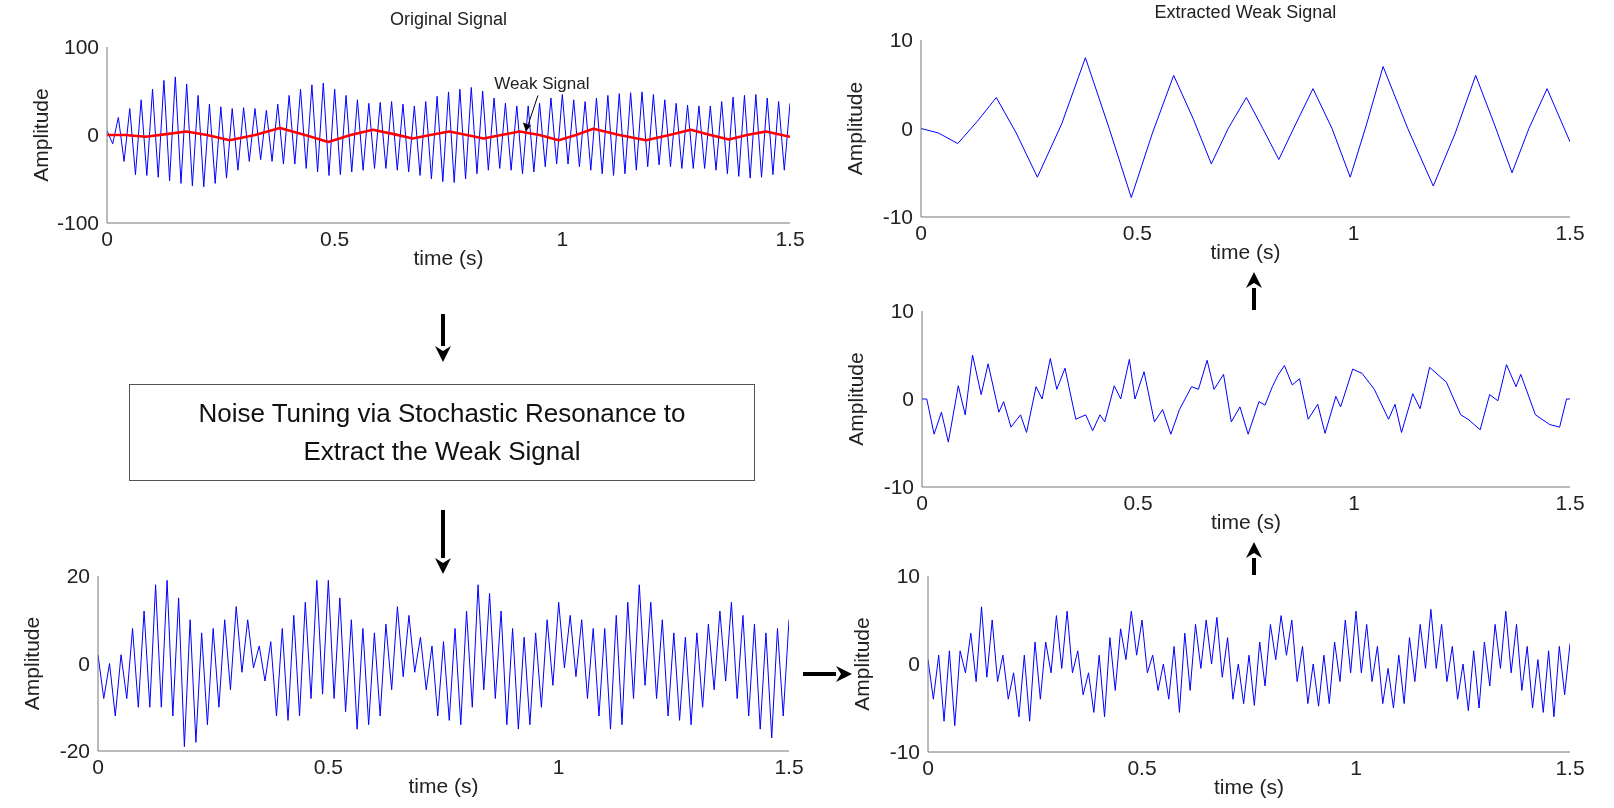  Describe the element at coordinates (81, 47) in the screenshot. I see `y-tick-label: 100` at that location.